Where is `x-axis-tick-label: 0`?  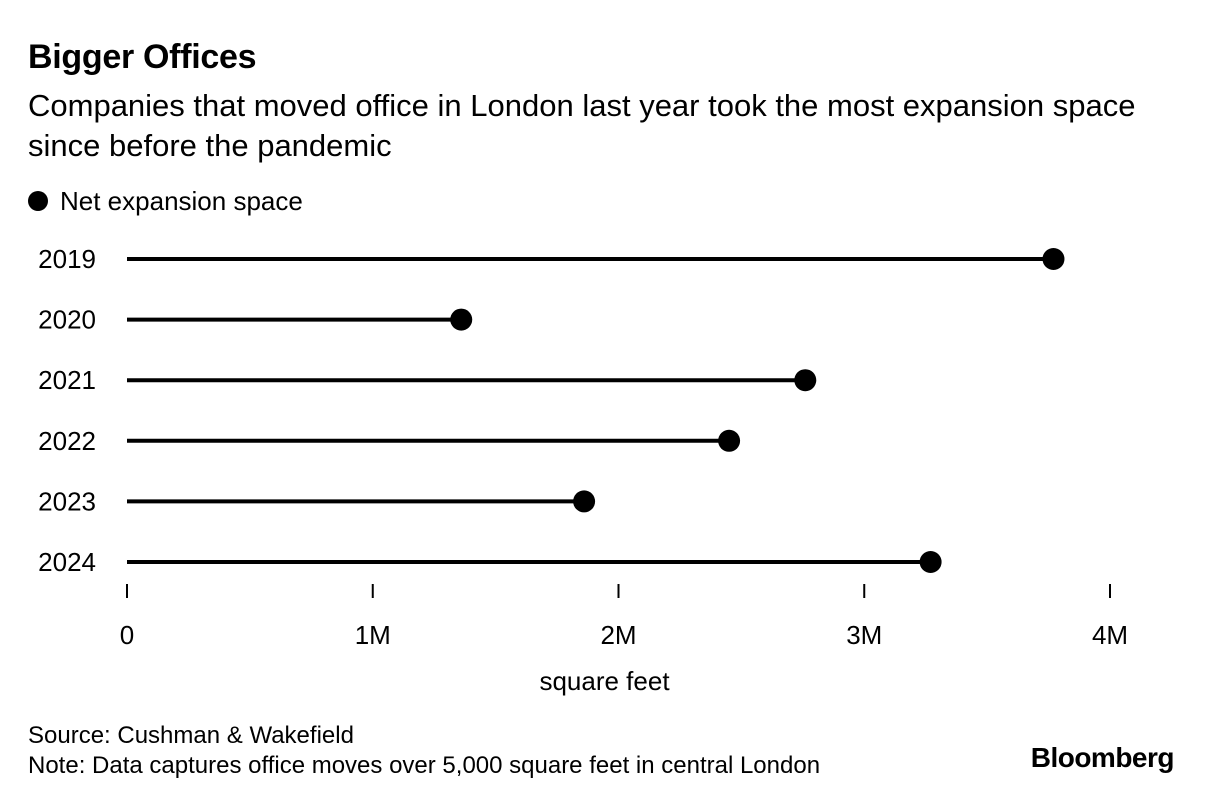
x-axis-tick-label: 0 is located at coordinates (127, 635).